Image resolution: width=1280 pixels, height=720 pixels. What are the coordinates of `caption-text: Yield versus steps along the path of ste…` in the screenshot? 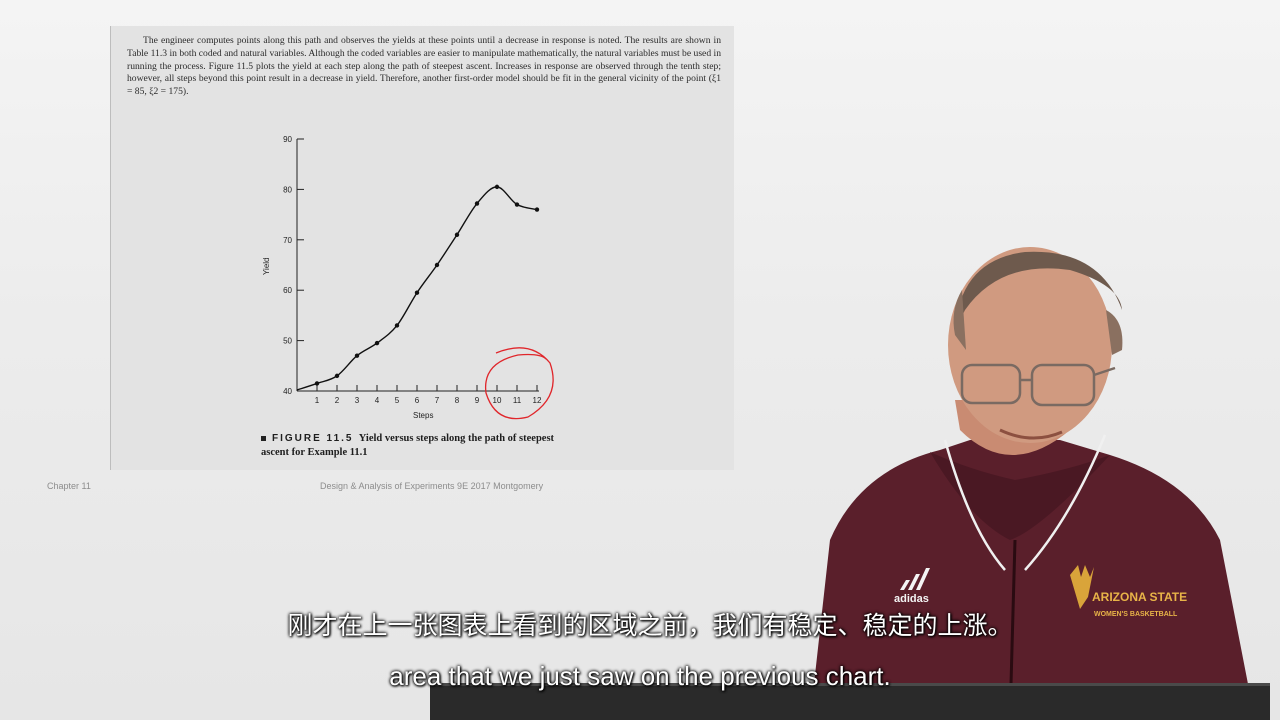 It's located at (408, 445).